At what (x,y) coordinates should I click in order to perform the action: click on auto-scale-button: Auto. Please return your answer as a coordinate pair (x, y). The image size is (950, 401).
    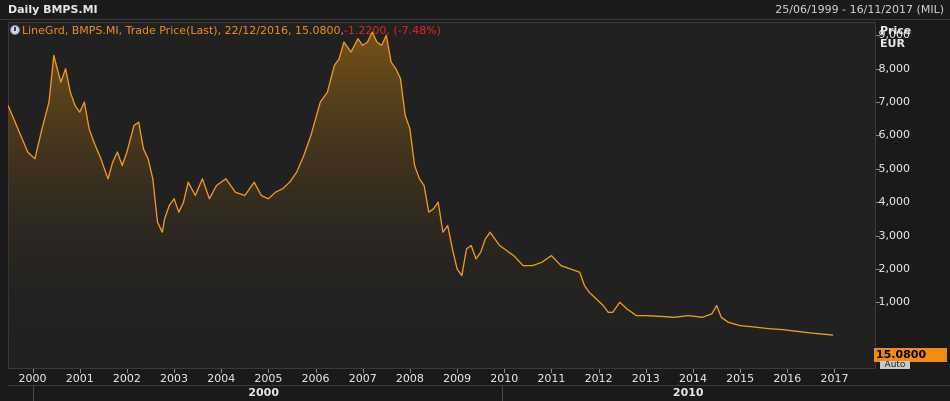
    Looking at the image, I should click on (895, 365).